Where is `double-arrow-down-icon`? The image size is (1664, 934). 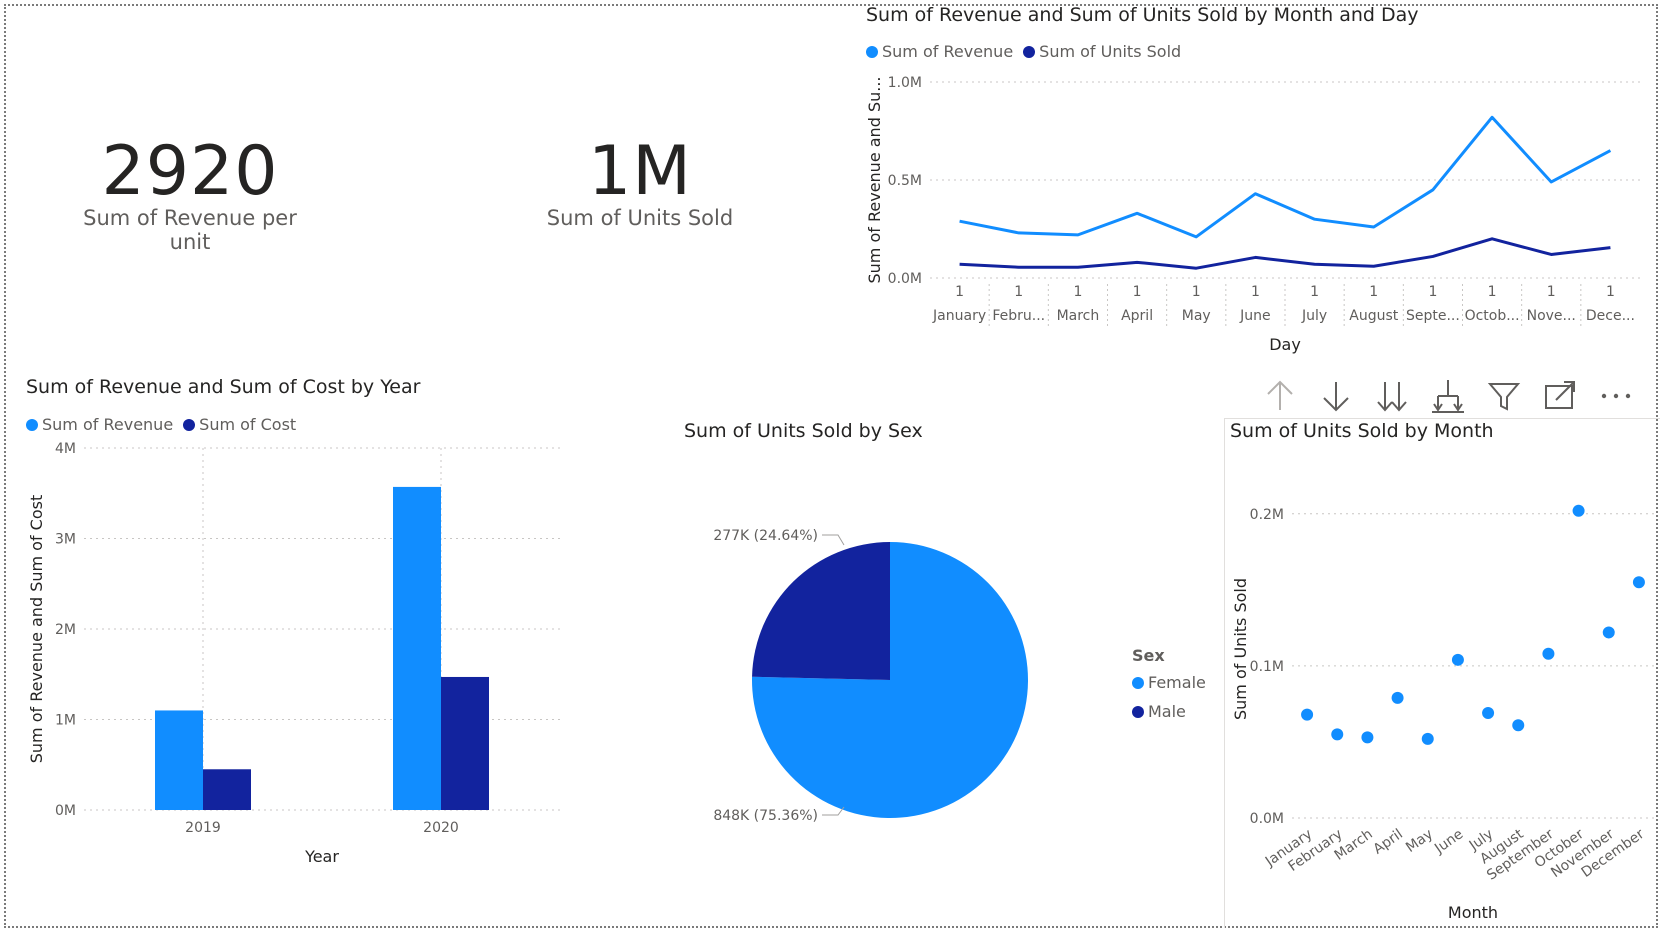 double-arrow-down-icon is located at coordinates (1392, 396).